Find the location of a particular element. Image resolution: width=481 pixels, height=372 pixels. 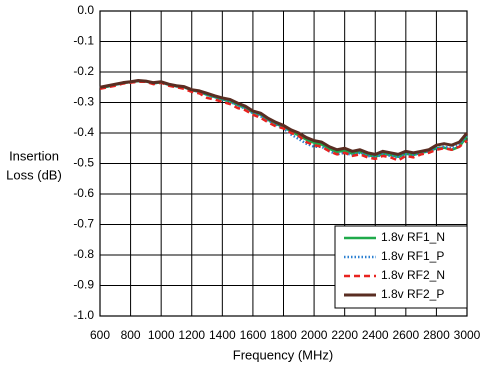

y-tick-label: 0.0 is located at coordinates (85, 10).